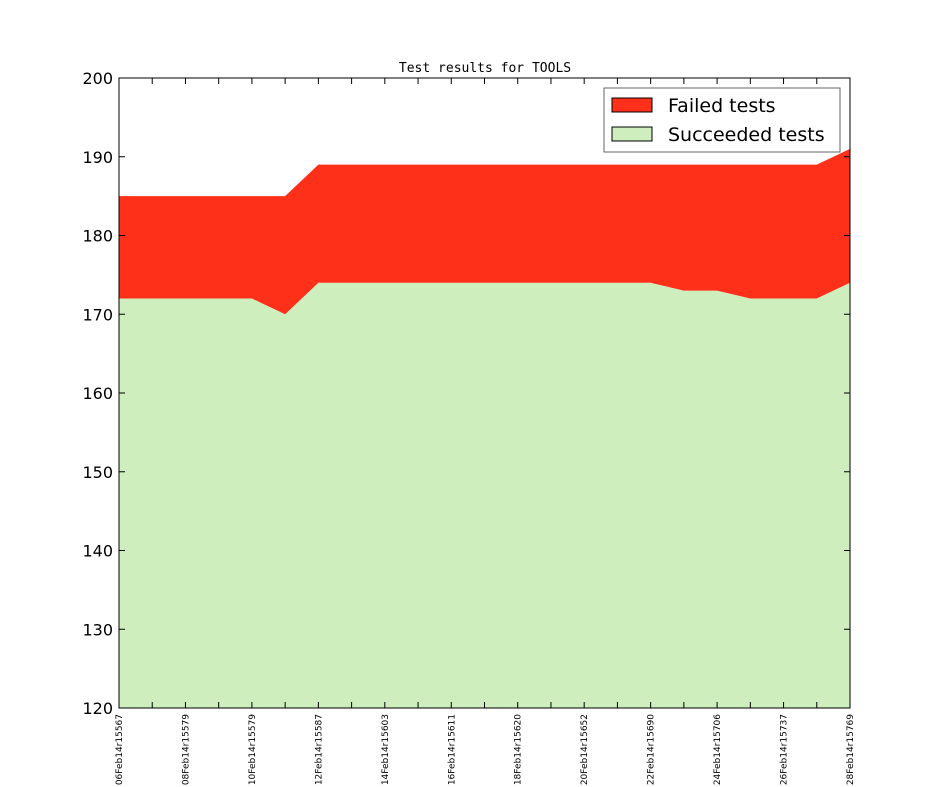 This screenshot has height=787, width=944. What do you see at coordinates (97, 629) in the screenshot?
I see `y-tick-label: 130` at bounding box center [97, 629].